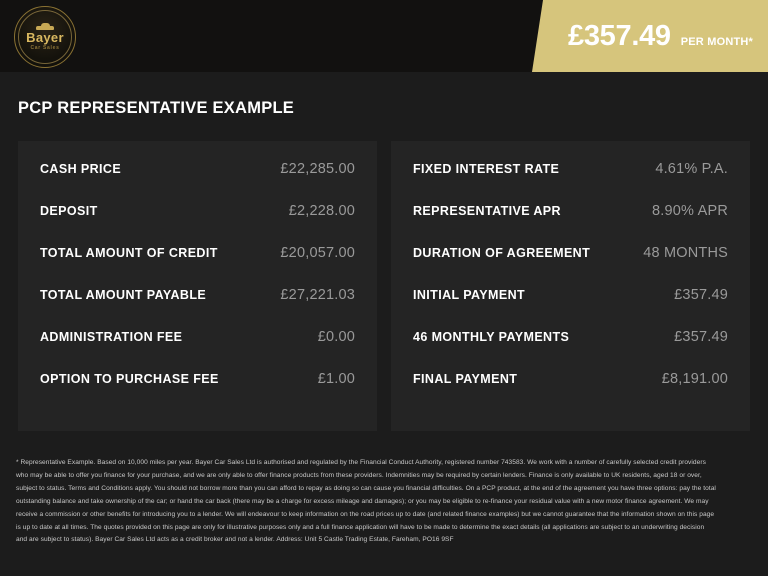  Describe the element at coordinates (197, 308) in the screenshot. I see `table-row: TOTAL AMOUNT PAYABLE £27,221.03` at that location.